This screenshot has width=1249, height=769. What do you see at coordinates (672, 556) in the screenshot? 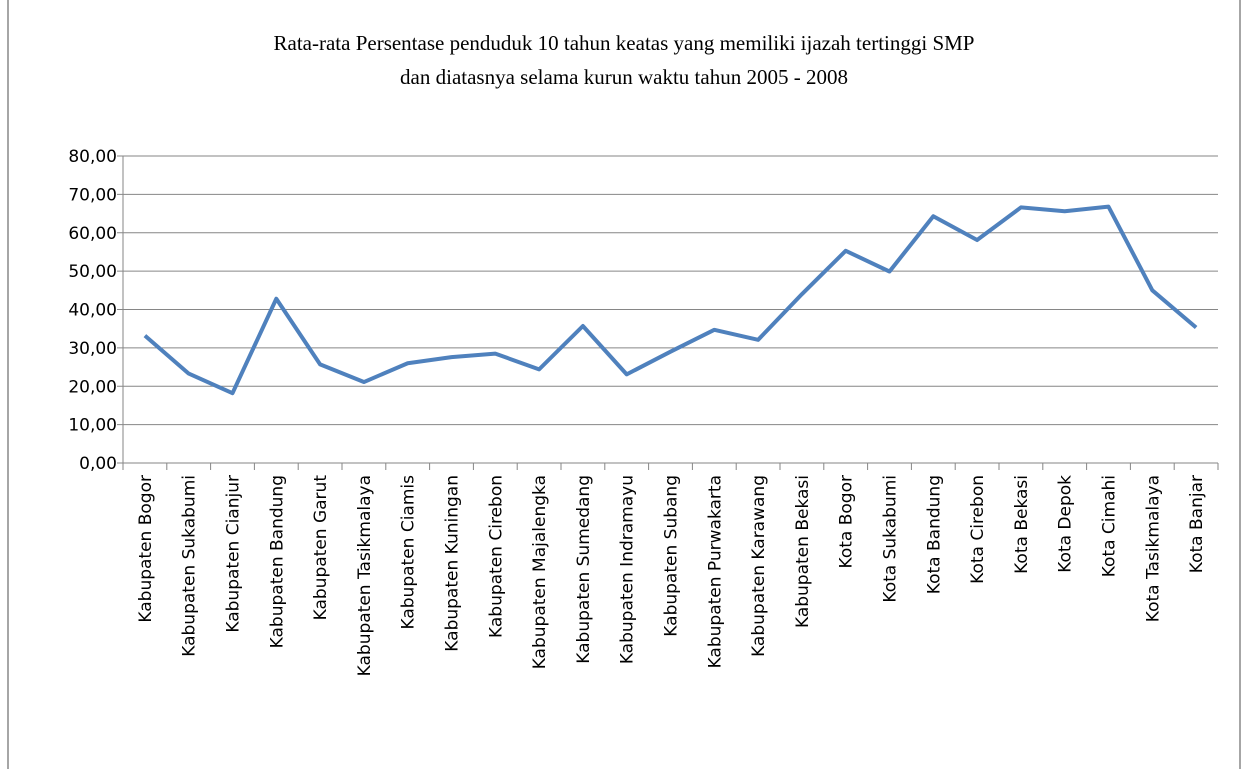
I see `x-tick-label: Kabupaten Subang` at bounding box center [672, 556].